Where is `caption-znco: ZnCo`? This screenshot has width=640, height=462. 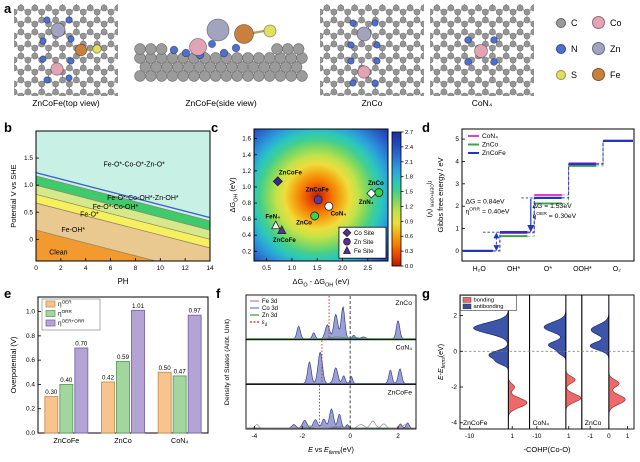 caption-znco: ZnCo is located at coordinates (372, 103).